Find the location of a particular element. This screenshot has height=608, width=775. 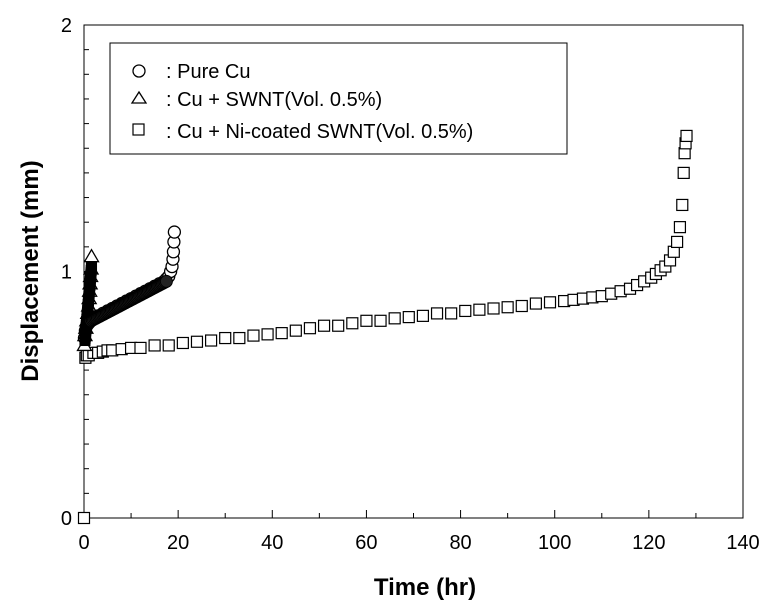

x-tick-label: 0 is located at coordinates (83, 543).